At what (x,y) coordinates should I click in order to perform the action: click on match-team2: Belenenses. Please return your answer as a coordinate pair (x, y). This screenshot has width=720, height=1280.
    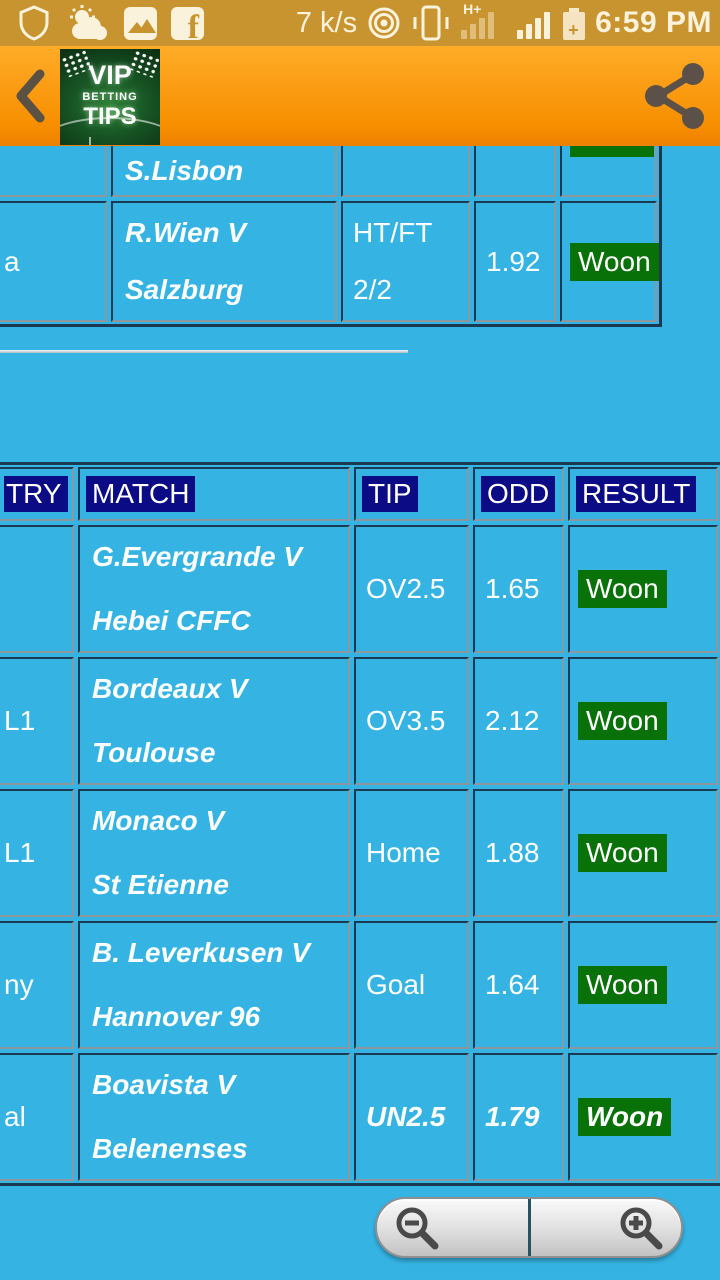
    Looking at the image, I should click on (170, 1148).